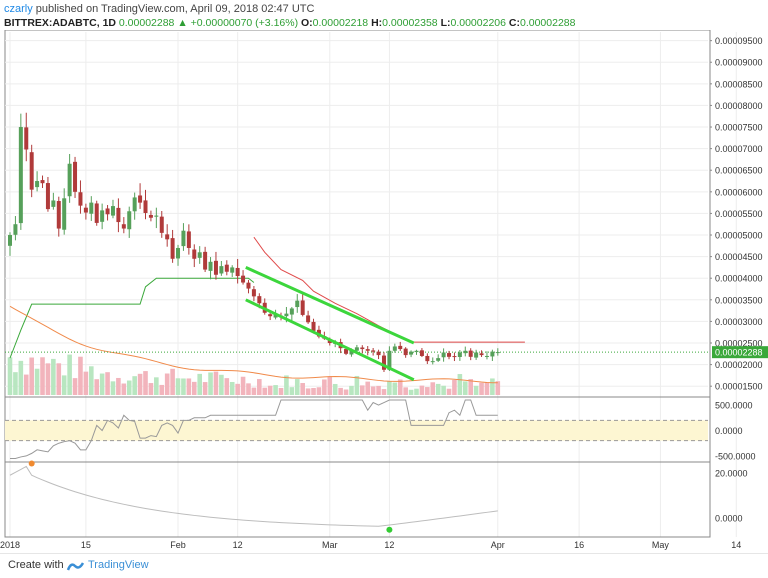 Image resolution: width=768 pixels, height=578 pixels. I want to click on time-tick-label: May, so click(661, 545).